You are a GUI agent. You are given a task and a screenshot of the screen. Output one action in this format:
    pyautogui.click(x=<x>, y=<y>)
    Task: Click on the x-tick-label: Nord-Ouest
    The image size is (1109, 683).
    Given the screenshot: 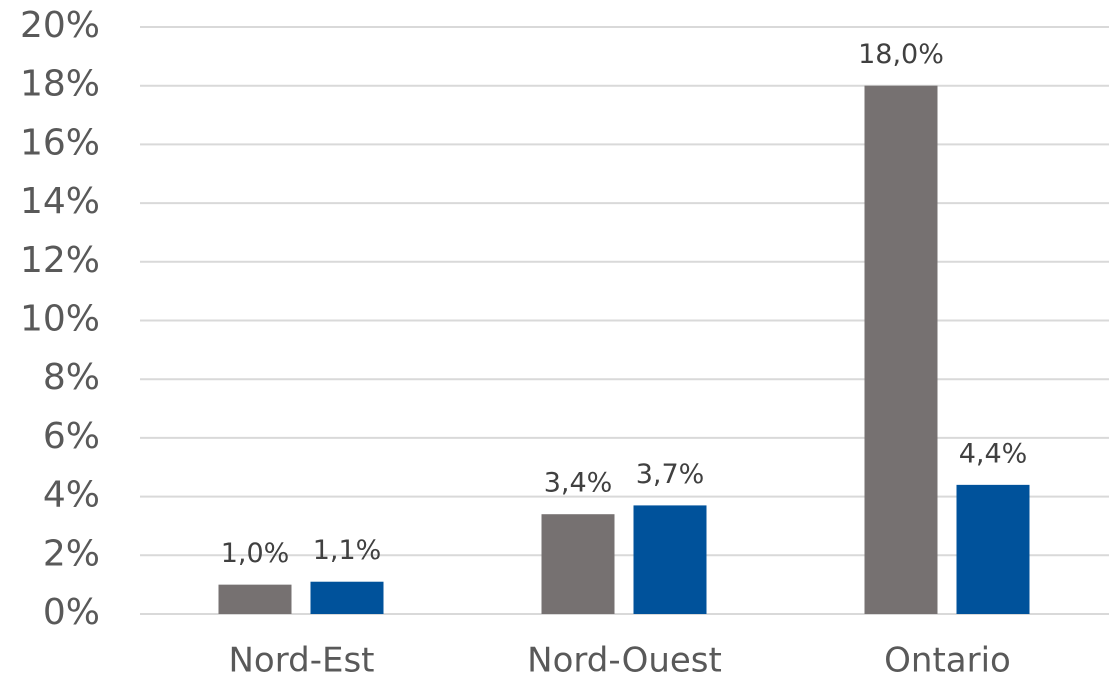 What is the action you would take?
    pyautogui.click(x=624, y=660)
    